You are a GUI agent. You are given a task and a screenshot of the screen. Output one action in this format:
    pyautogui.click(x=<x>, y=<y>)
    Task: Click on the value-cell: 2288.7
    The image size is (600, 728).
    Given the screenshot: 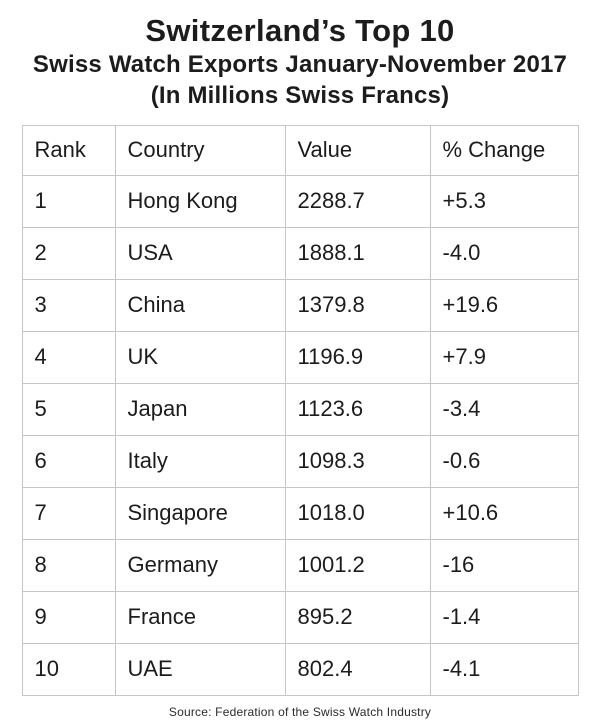 What is the action you would take?
    pyautogui.click(x=357, y=201)
    